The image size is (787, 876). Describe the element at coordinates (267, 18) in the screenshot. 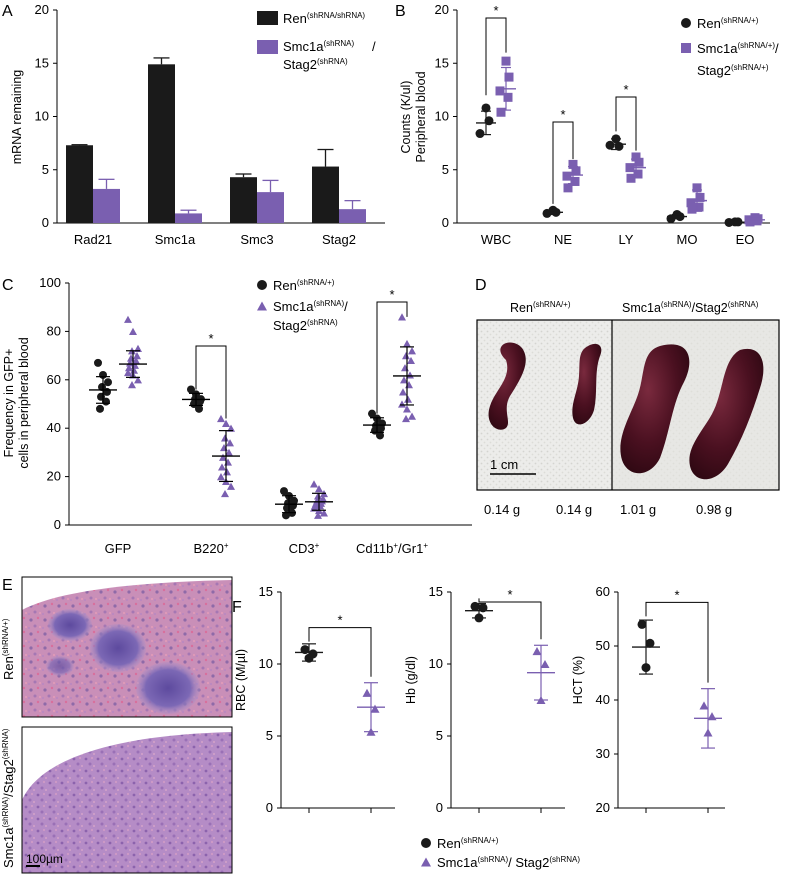

I see `legend-swatch-ren` at that location.